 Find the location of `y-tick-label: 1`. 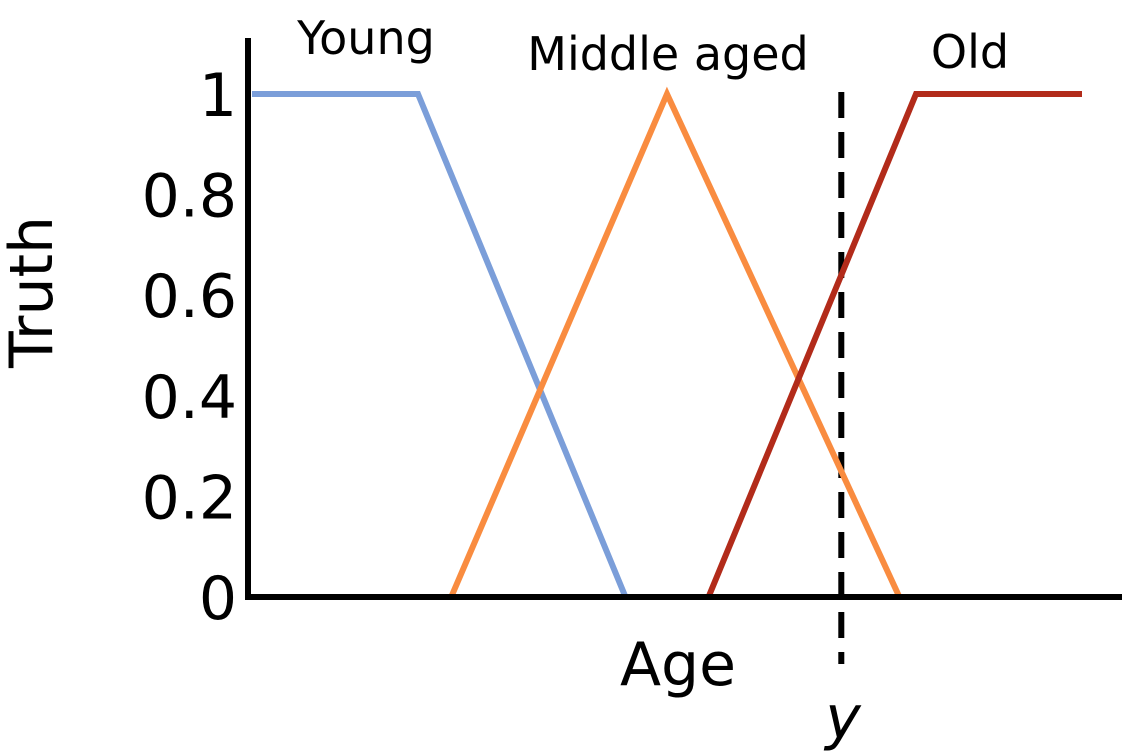

y-tick-label: 1 is located at coordinates (218, 96).